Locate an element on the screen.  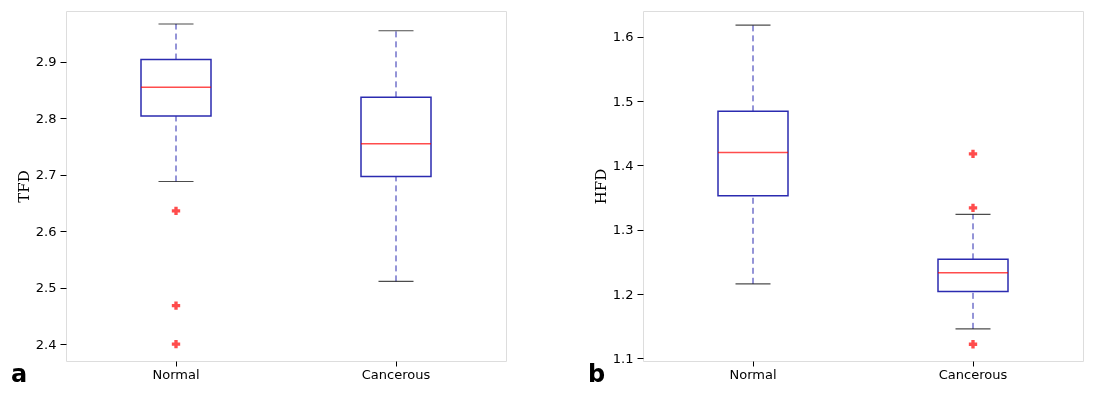
y-tick-label: 1.6 is located at coordinates (623, 37).